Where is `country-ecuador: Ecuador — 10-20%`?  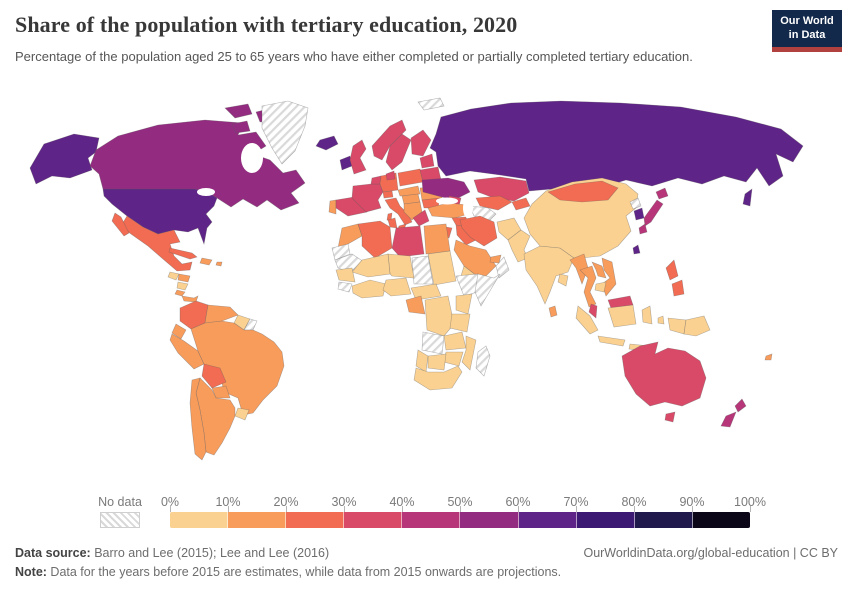 country-ecuador: Ecuador — 10-20% is located at coordinates (179, 331).